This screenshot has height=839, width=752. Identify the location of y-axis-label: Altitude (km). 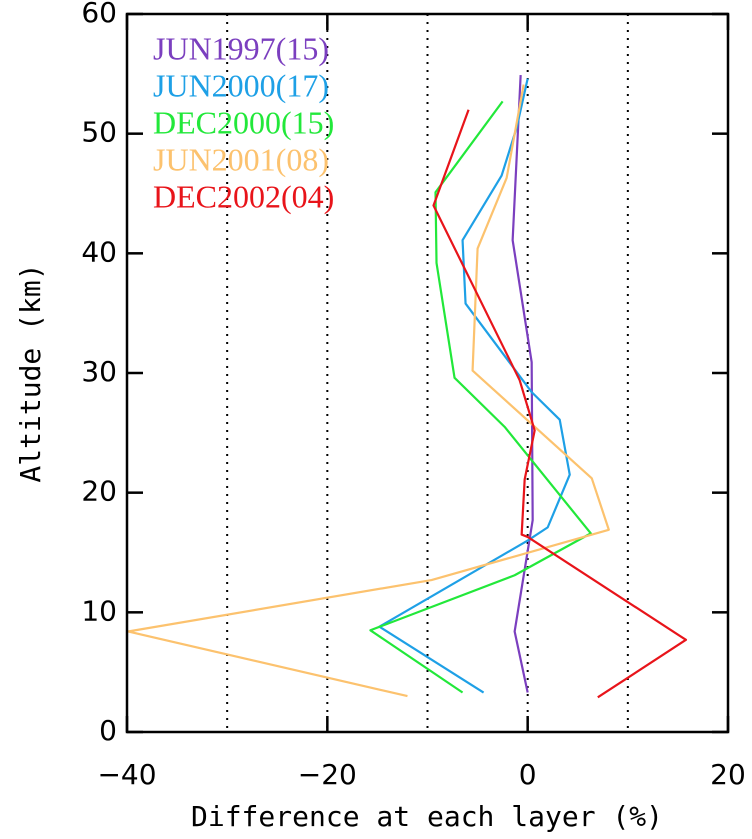
(30, 372).